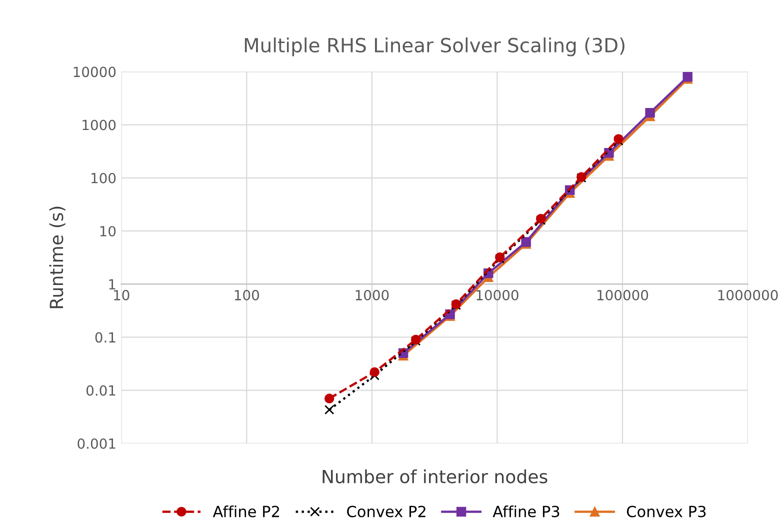 Image resolution: width=783 pixels, height=531 pixels. Describe the element at coordinates (526, 511) in the screenshot. I see `legend-label: Affine P3` at that location.